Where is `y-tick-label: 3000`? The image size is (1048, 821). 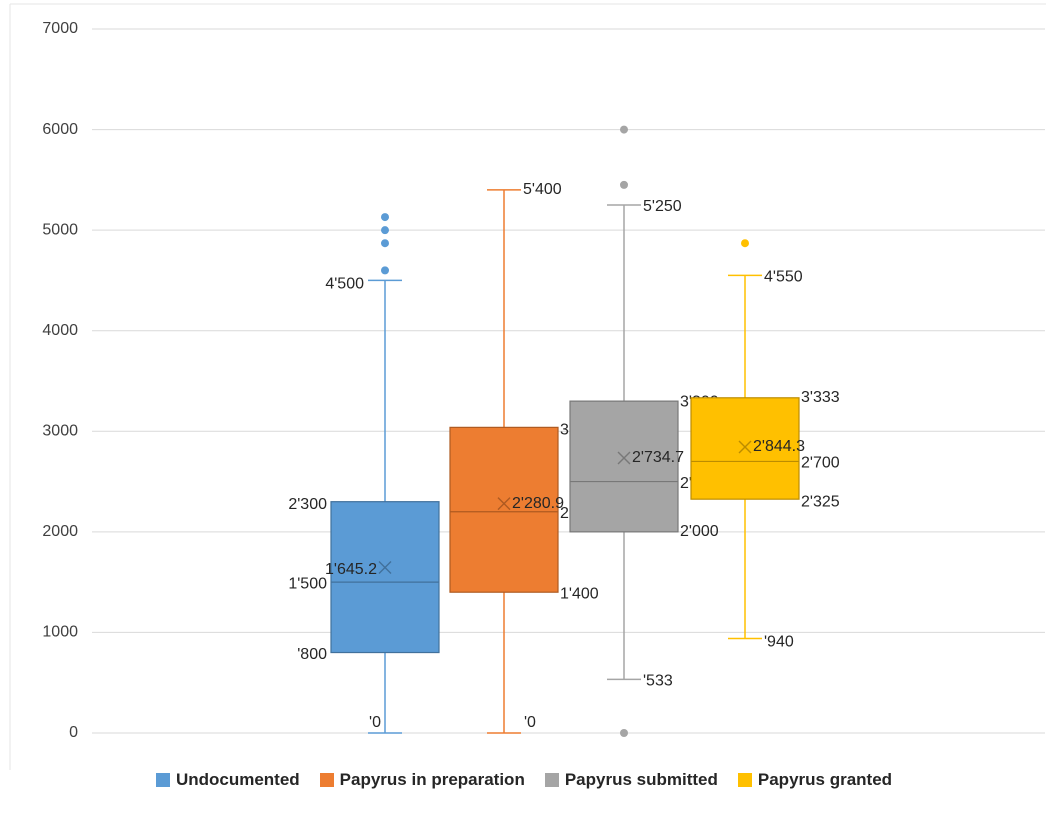 y-tick-label: 3000 is located at coordinates (60, 431).